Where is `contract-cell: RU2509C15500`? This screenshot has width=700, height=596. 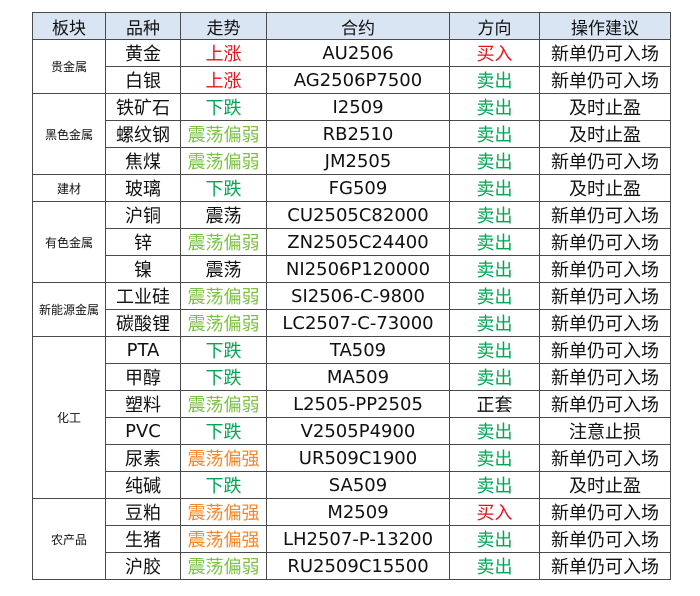
contract-cell: RU2509C15500 is located at coordinates (358, 566).